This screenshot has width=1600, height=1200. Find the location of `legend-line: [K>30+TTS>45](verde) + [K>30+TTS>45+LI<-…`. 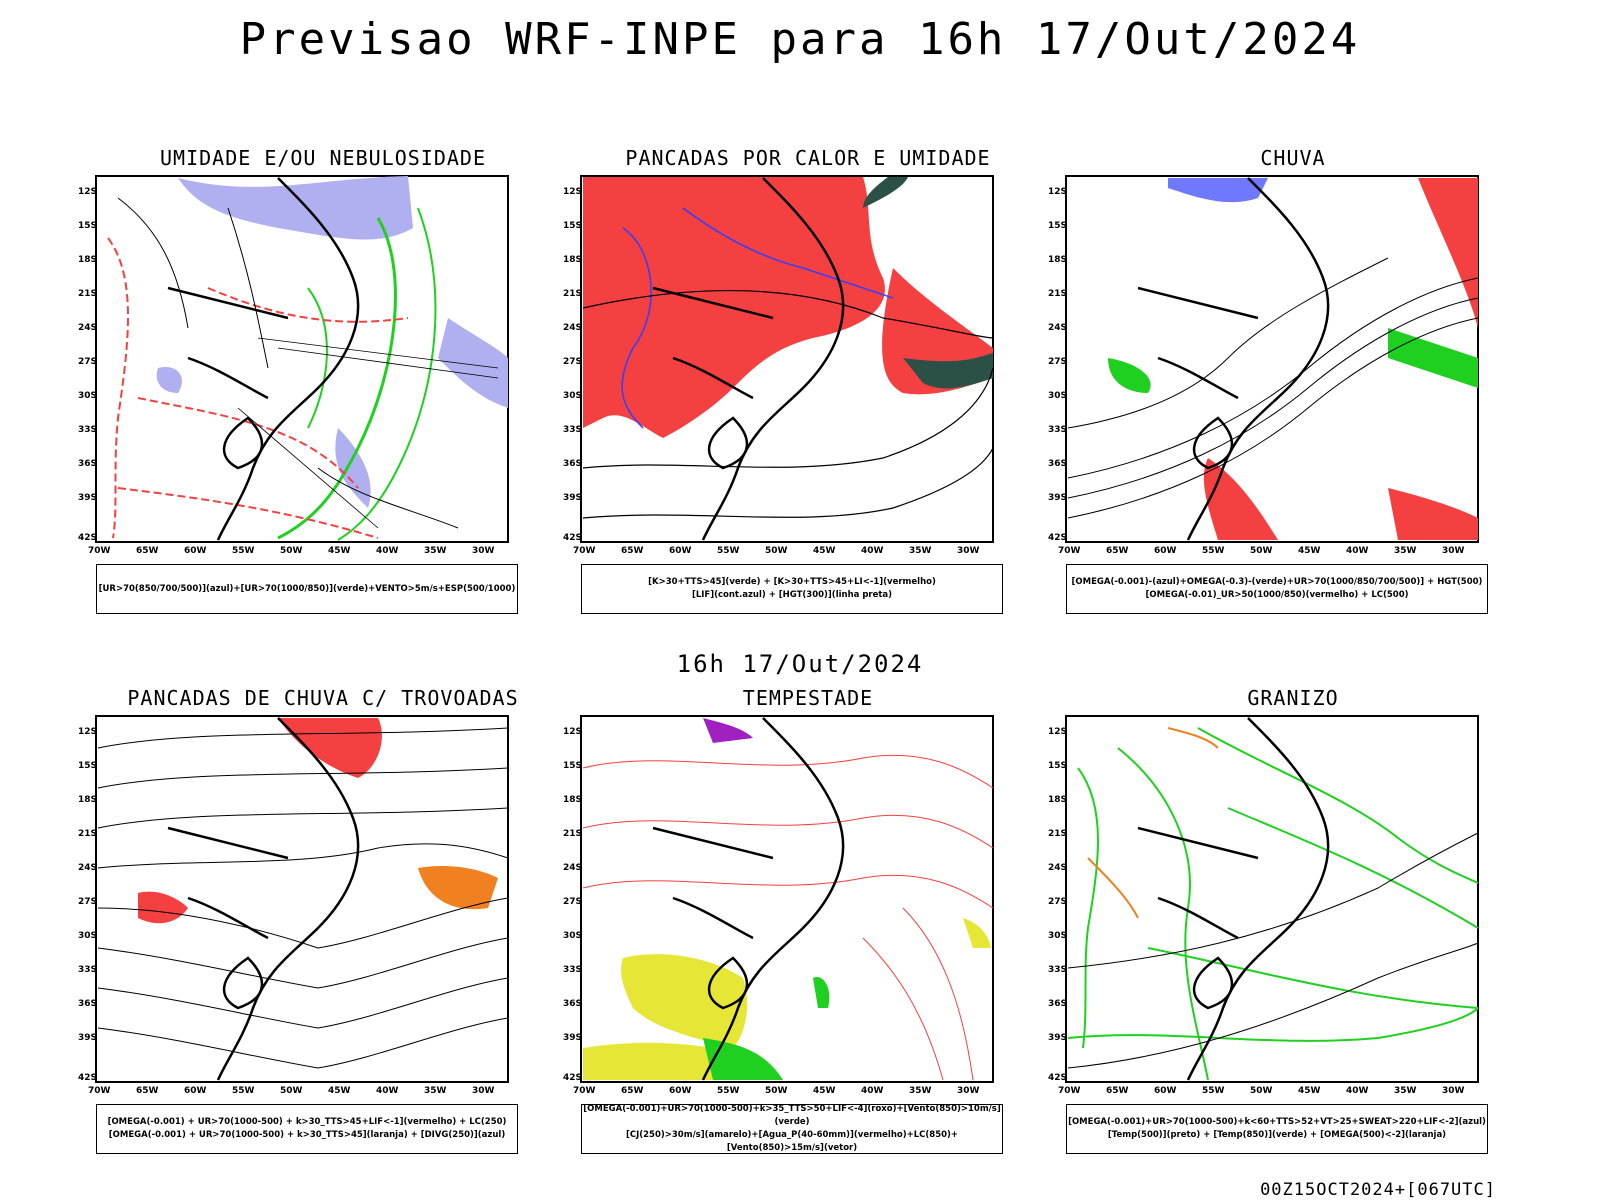

legend-line: [K>30+TTS>45](verde) + [K>30+TTS>45+LI<-… is located at coordinates (792, 582).